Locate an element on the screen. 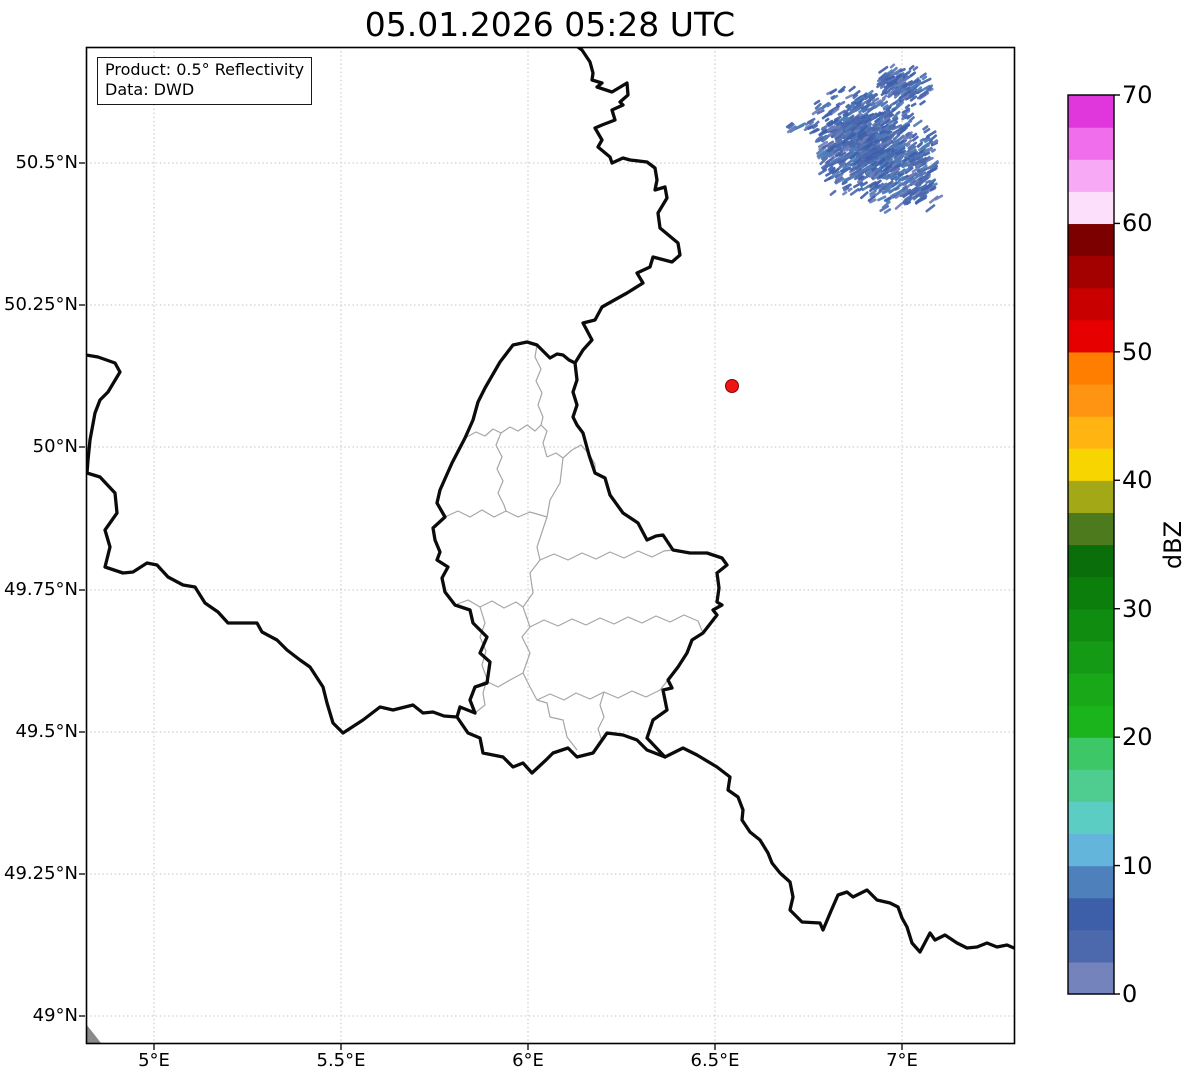 The height and width of the screenshot is (1081, 1202). lon-tick-label: 6.5°E is located at coordinates (715, 1060).